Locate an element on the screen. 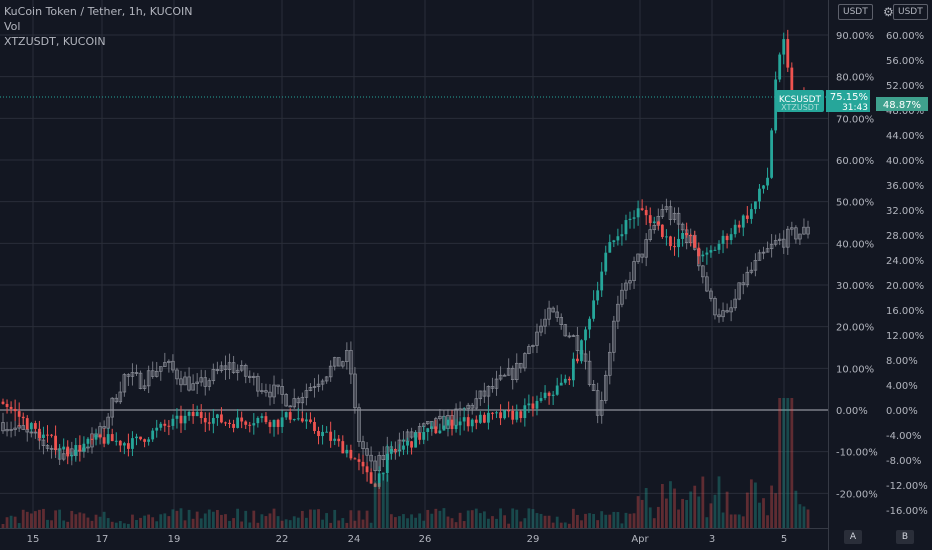 The image size is (932, 550). time-axis-tick-label: 5 is located at coordinates (784, 539).